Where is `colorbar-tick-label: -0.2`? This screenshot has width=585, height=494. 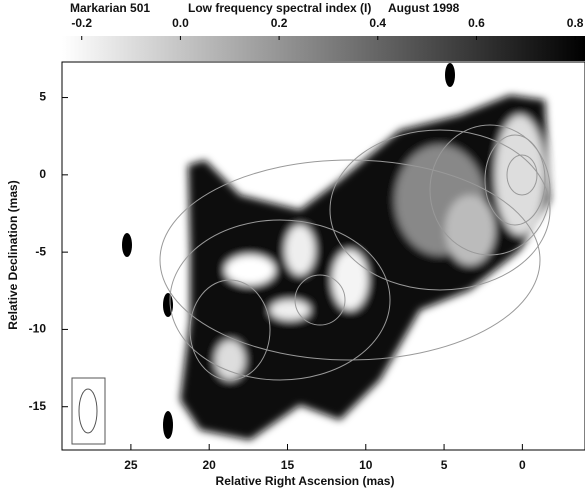 colorbar-tick-label: -0.2 is located at coordinates (81, 23).